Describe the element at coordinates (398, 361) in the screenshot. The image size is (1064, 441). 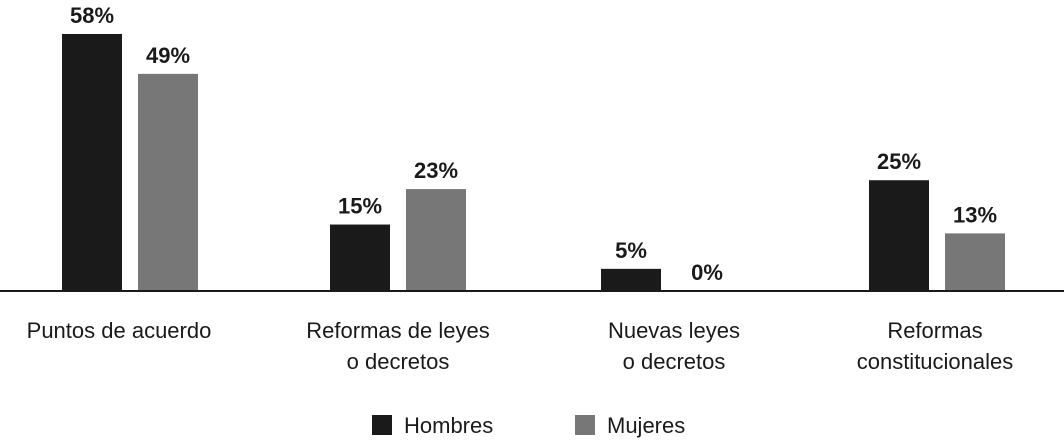
I see `category-label-1-line-1: o decretos` at that location.